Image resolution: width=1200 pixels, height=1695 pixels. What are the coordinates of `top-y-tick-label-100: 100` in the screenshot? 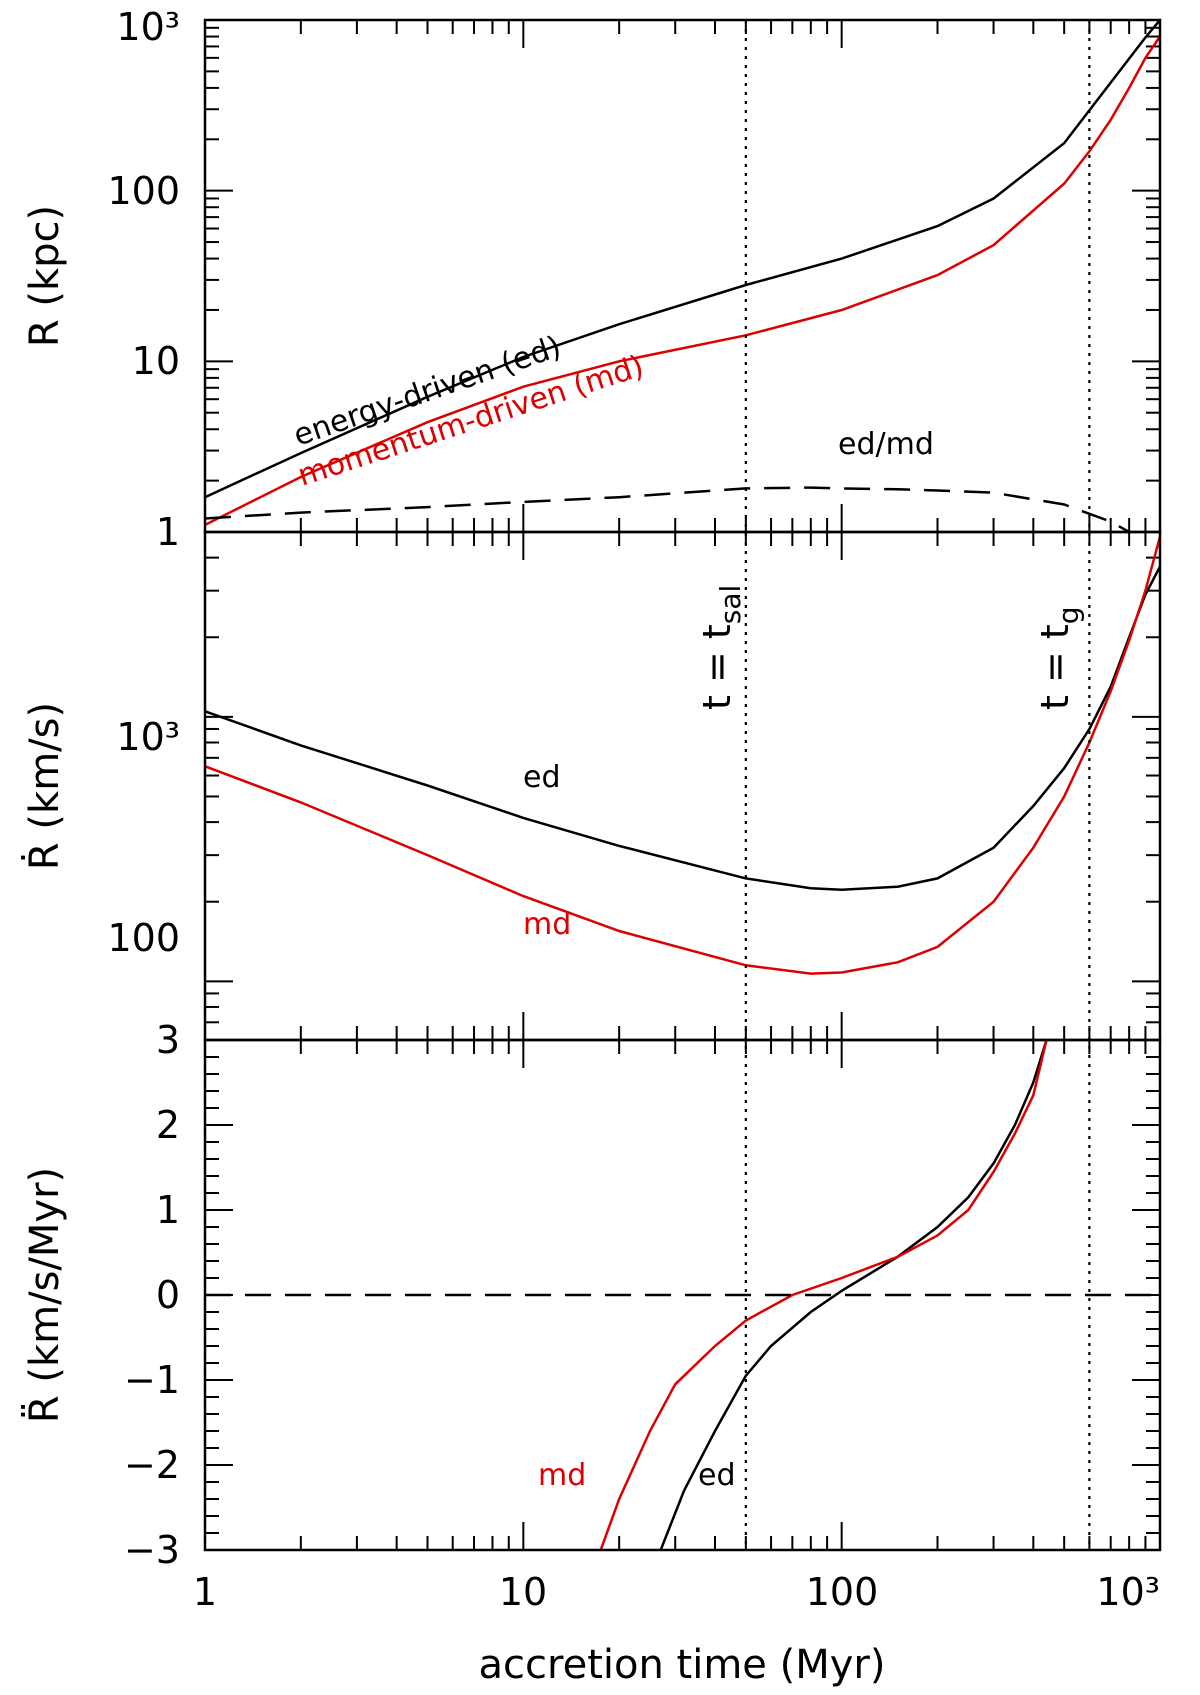 It's located at (143, 191).